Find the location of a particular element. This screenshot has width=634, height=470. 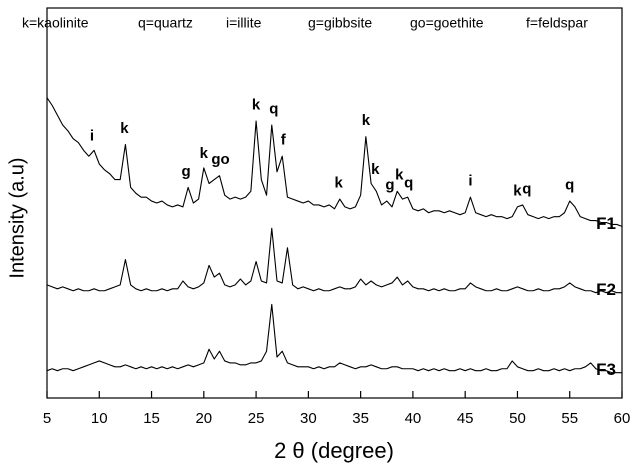

x-tick-label: 20 is located at coordinates (203, 418).